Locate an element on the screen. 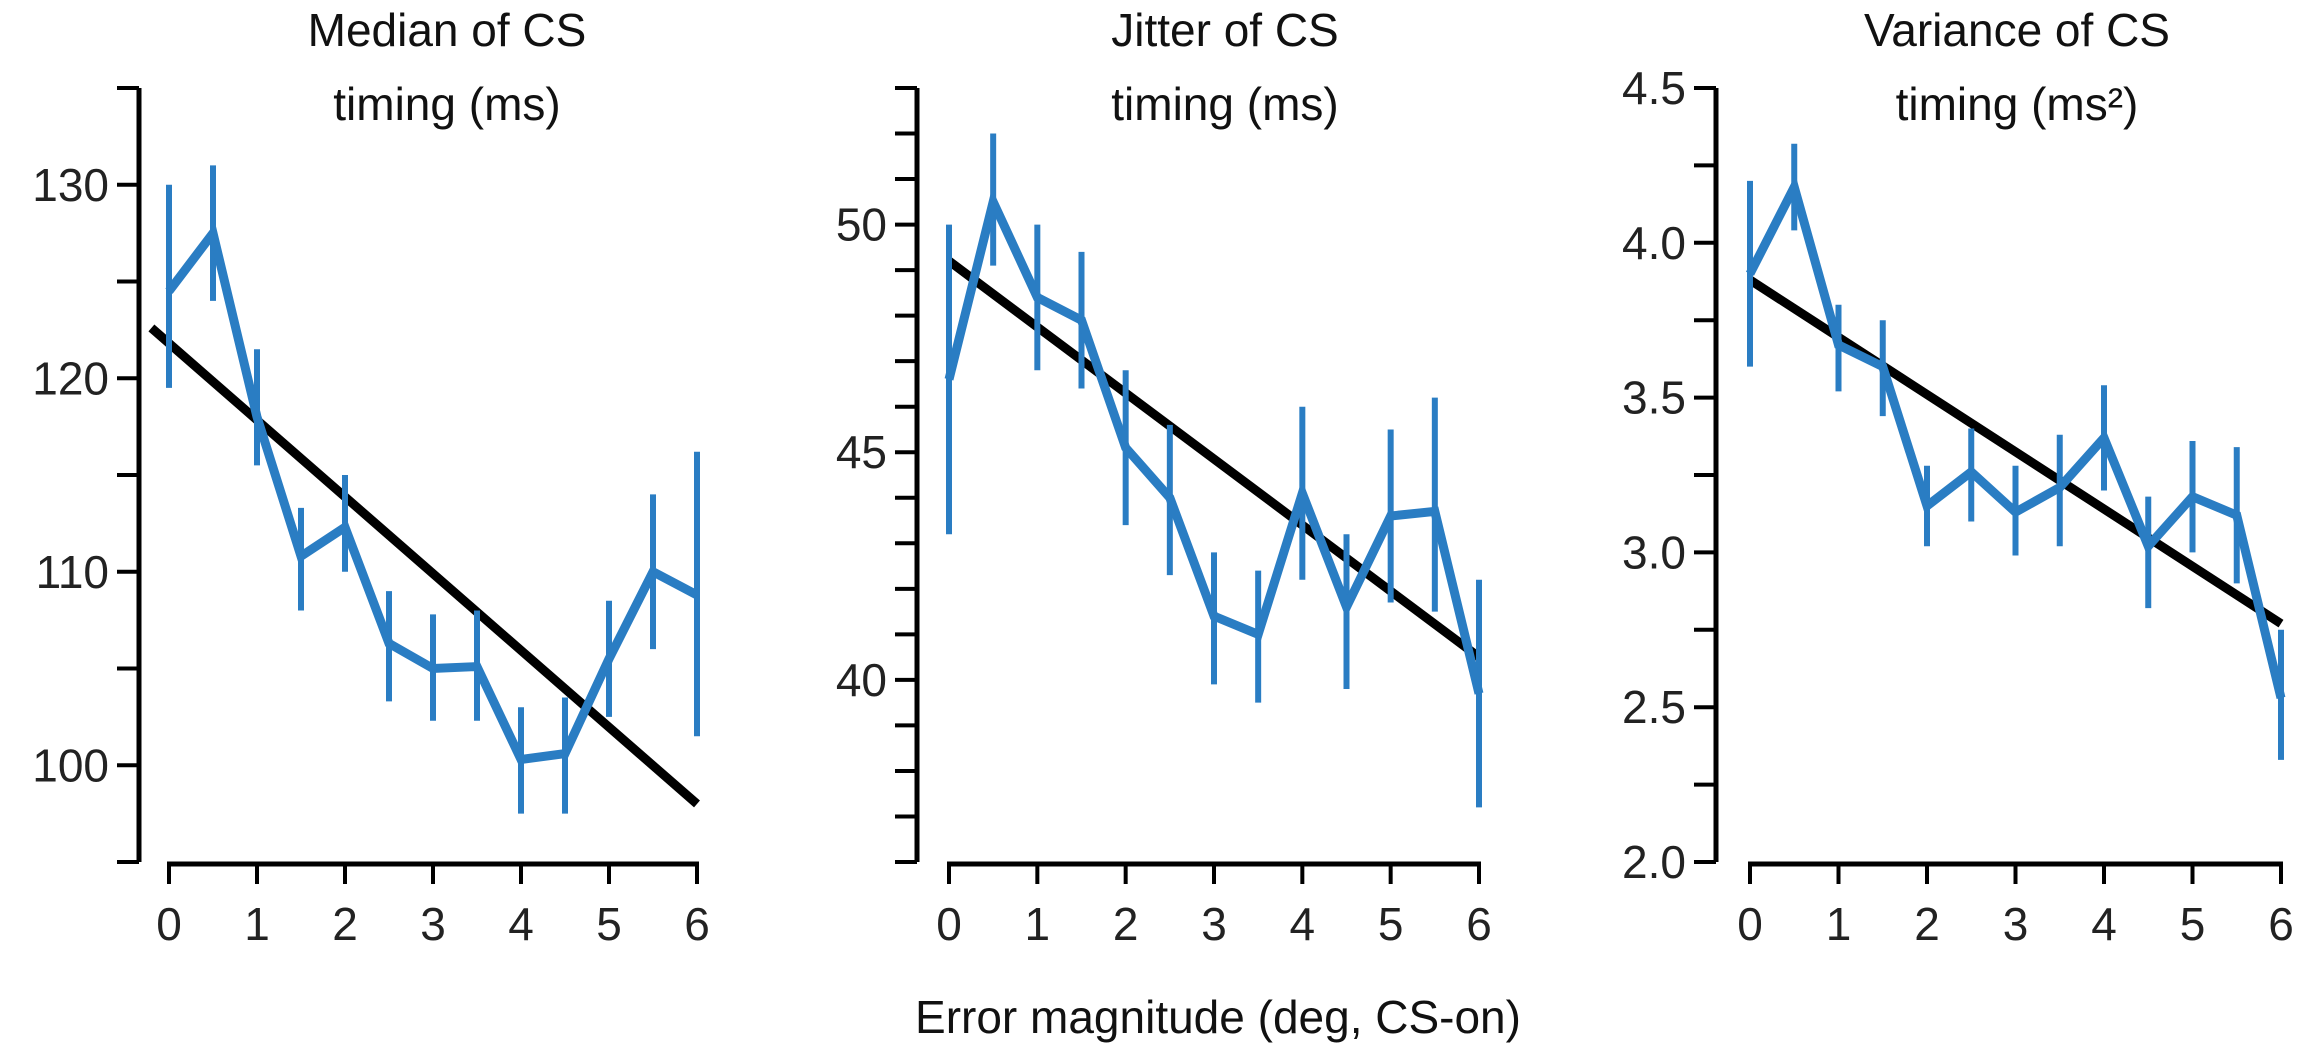 The height and width of the screenshot is (1056, 2300). y-tick-label: 100 is located at coordinates (70, 765).